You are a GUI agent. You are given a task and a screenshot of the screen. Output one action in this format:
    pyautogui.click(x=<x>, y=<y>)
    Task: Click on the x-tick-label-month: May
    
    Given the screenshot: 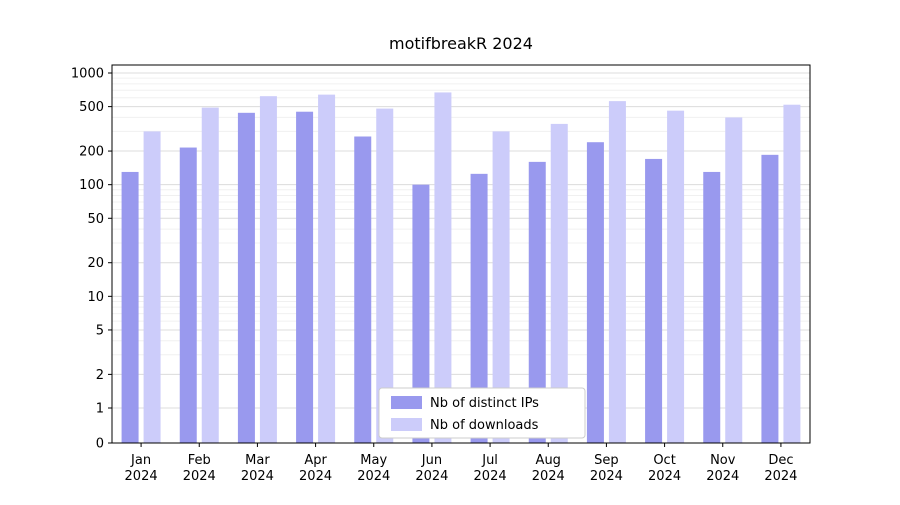 What is the action you would take?
    pyautogui.click(x=373, y=460)
    